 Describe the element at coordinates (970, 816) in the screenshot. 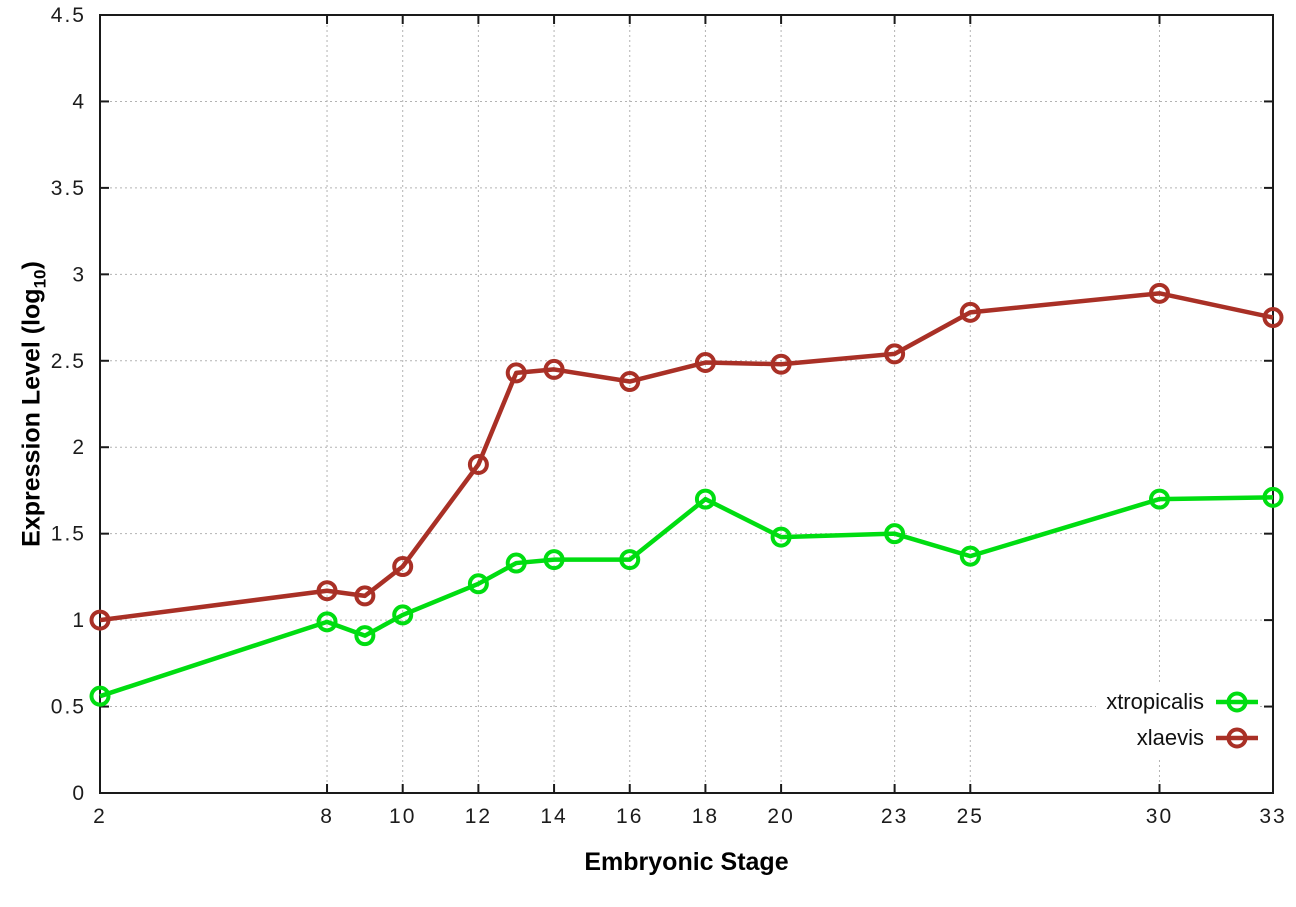

I see `svg-text: 25` at that location.